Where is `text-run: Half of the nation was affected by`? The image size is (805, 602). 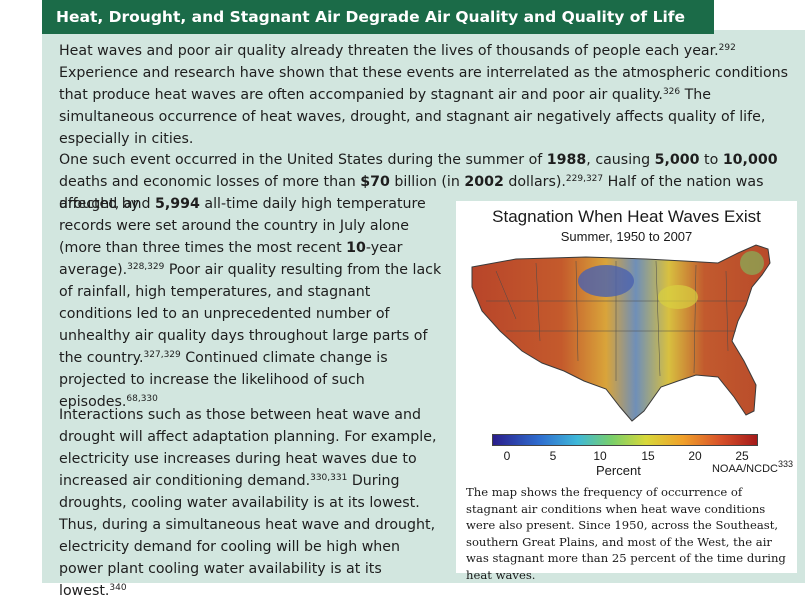 text-run: Half of the nation was affected by is located at coordinates (411, 193).